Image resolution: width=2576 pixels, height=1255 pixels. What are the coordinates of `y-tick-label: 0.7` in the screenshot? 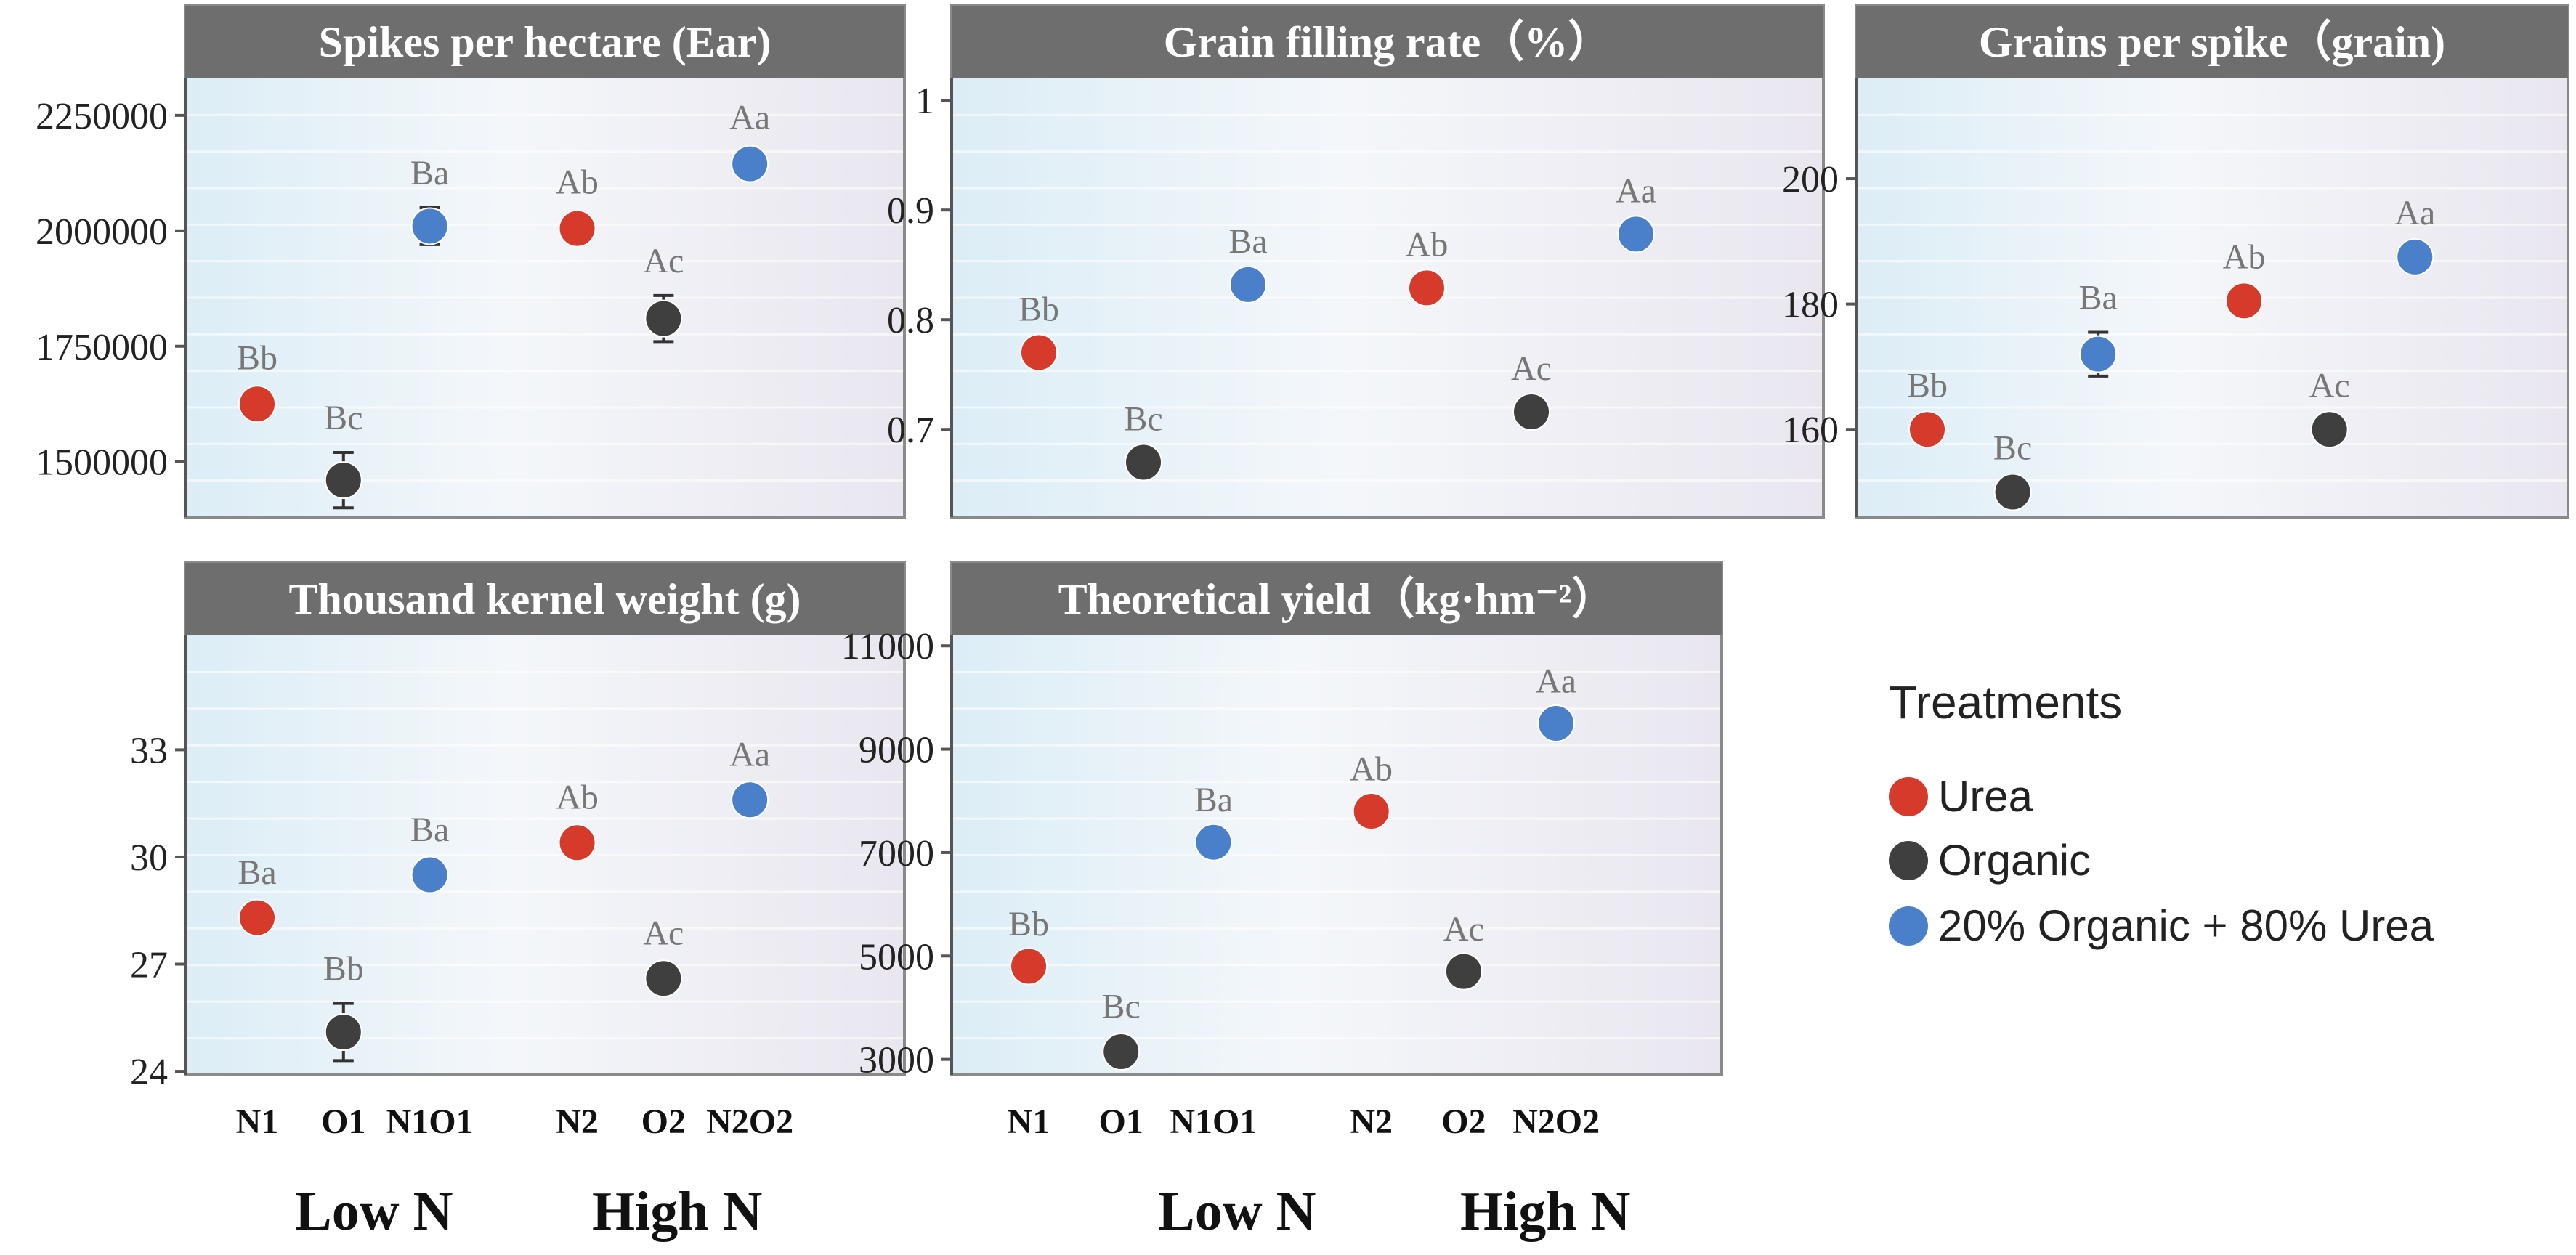 It's located at (910, 430).